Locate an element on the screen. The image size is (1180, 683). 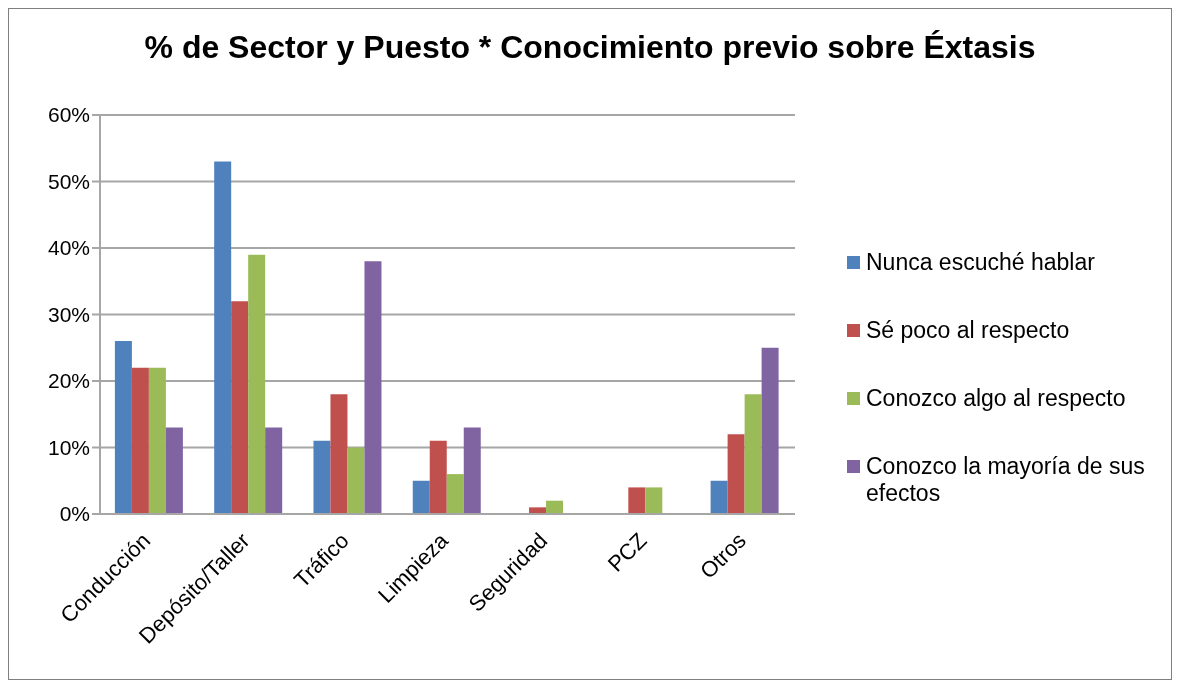
y-tick-label: 50% is located at coordinates (68, 181).